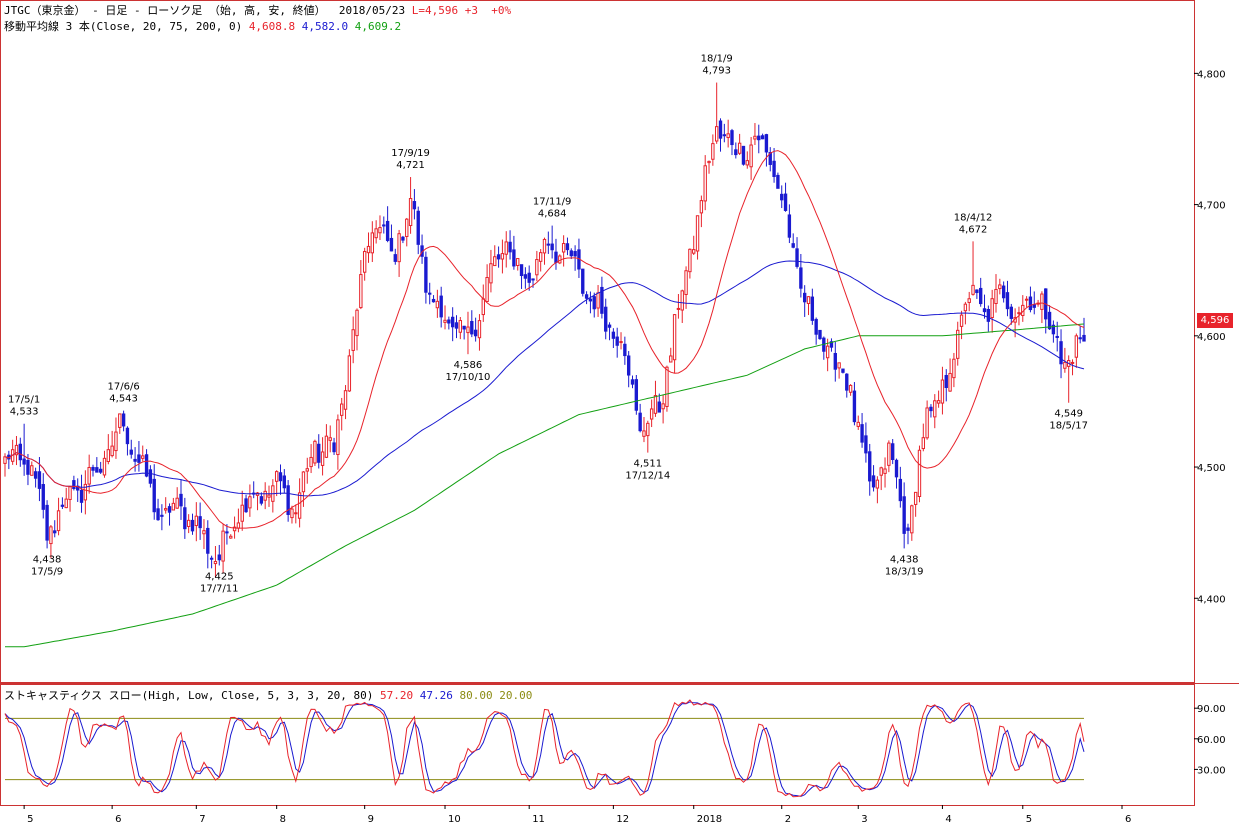 The image size is (1239, 829). I want to click on symbol-label: JTGC（東京金）, so click(45, 10).